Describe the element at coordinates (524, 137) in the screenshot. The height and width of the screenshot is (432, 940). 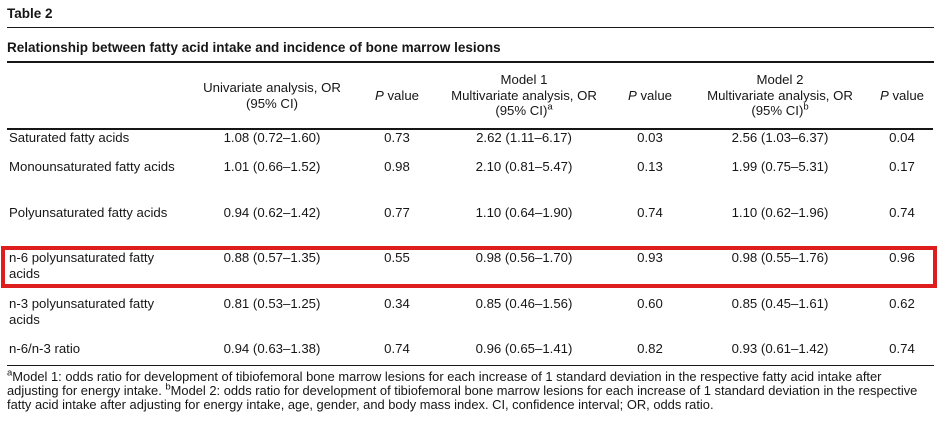
I see `model1-or-value: 2.62 (1.11–6.17)` at that location.